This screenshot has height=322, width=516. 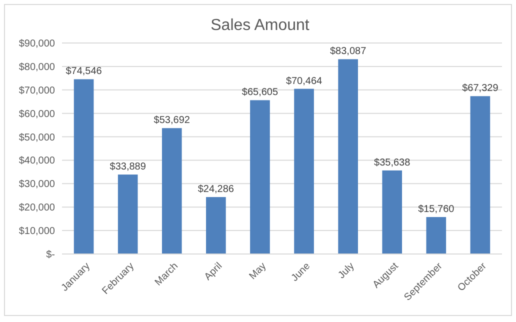 What do you see at coordinates (216, 190) in the screenshot?
I see `data-label: $24,286` at bounding box center [216, 190].